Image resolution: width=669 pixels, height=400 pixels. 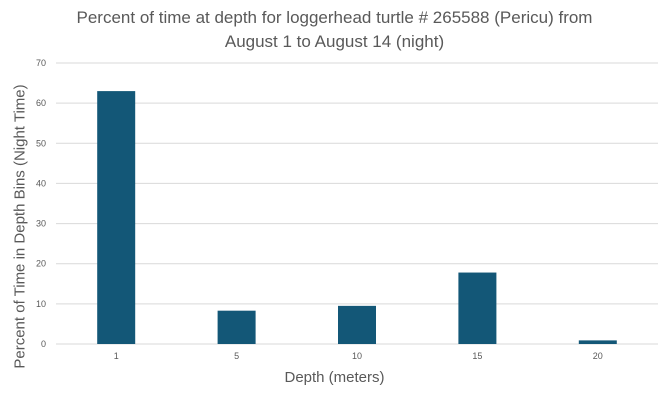 I want to click on y-tick-label: 0, so click(x=43, y=344).